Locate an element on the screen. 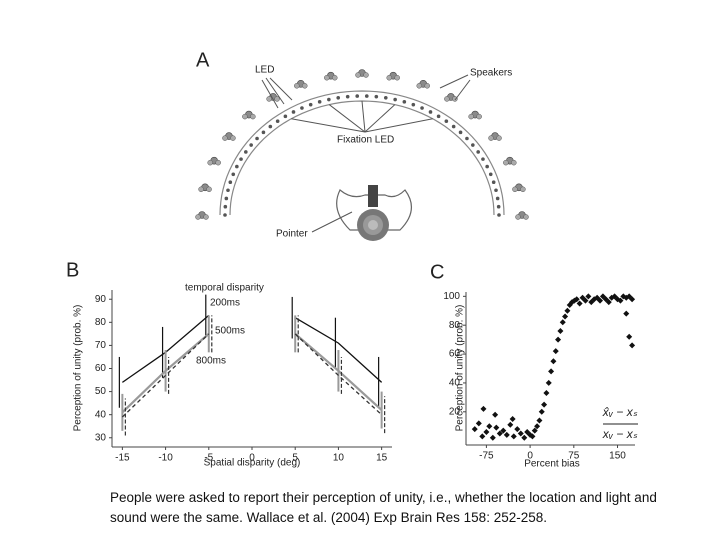 This screenshot has width=720, height=540. diagram-label: Fixation LED is located at coordinates (365, 140).